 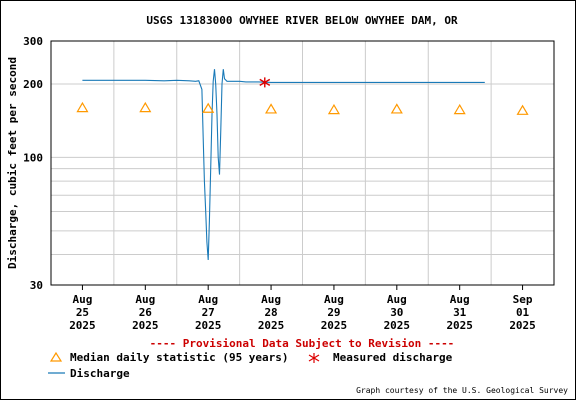 I want to click on y-axis-label: Discharge, cubic feet per second, so click(x=12, y=163).